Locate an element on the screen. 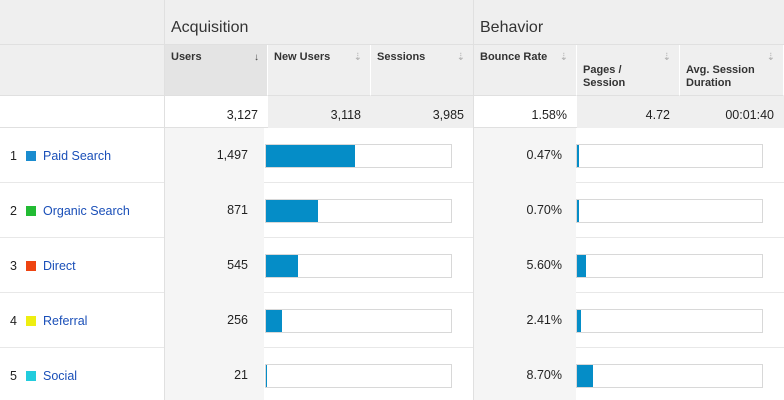 The width and height of the screenshot is (784, 400). row-rank: 1 is located at coordinates (13, 155).